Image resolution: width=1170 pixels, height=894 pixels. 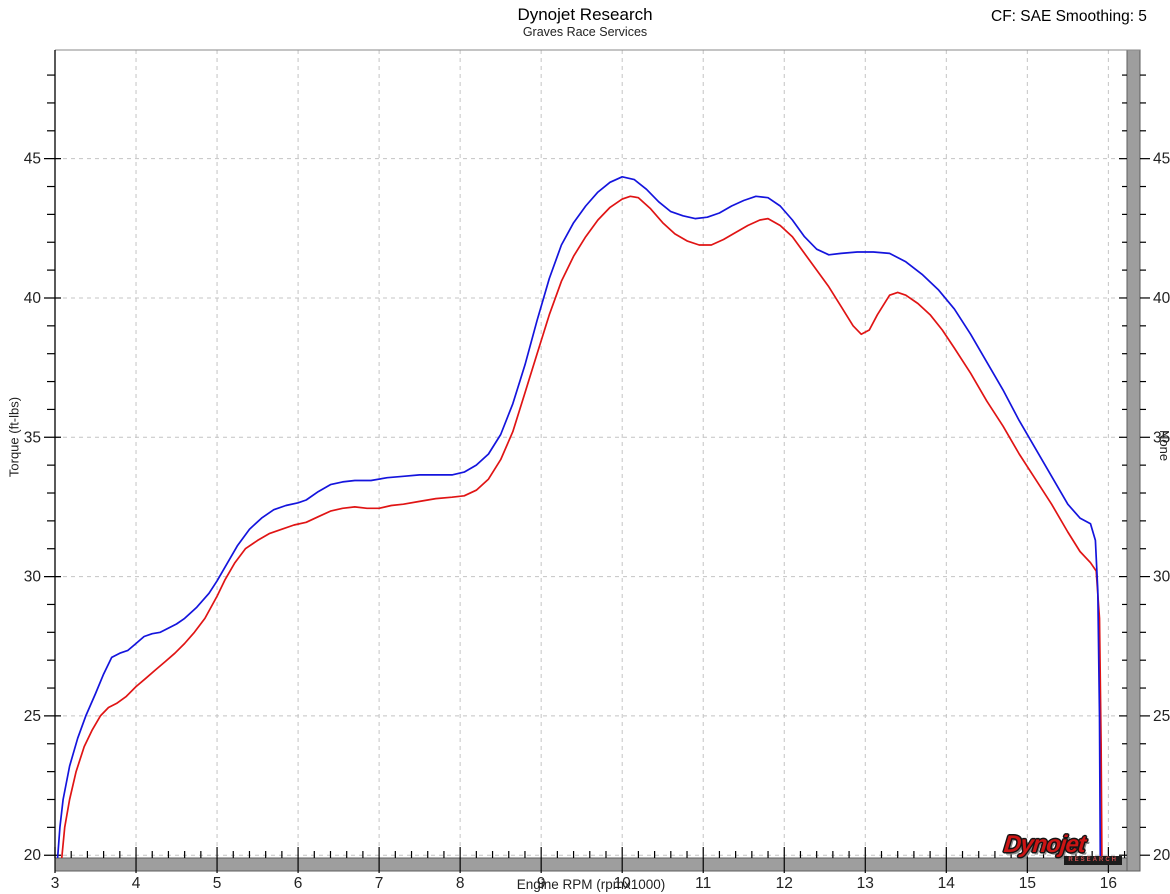 What do you see at coordinates (32, 437) in the screenshot?
I see `y-tick-label-left: 35` at bounding box center [32, 437].